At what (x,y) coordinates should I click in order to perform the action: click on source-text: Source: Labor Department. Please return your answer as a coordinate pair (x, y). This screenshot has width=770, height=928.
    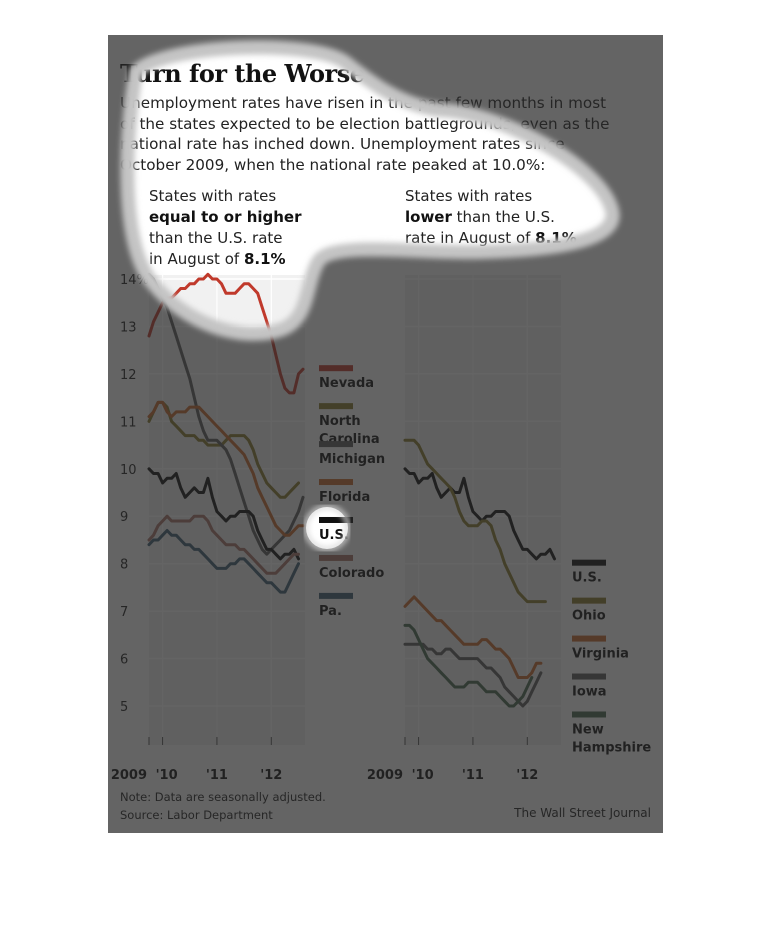
    Looking at the image, I should click on (196, 815).